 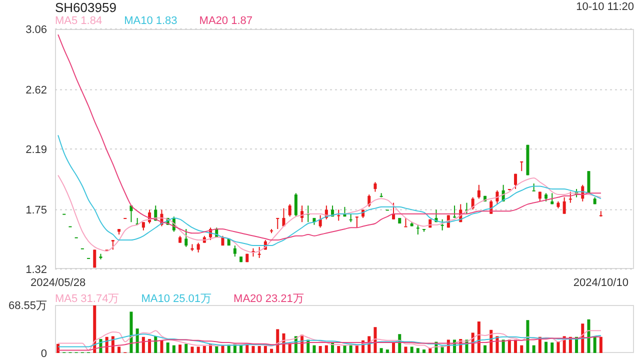 What do you see at coordinates (36, 150) in the screenshot?
I see `y-tick-label: 2.19` at bounding box center [36, 150].